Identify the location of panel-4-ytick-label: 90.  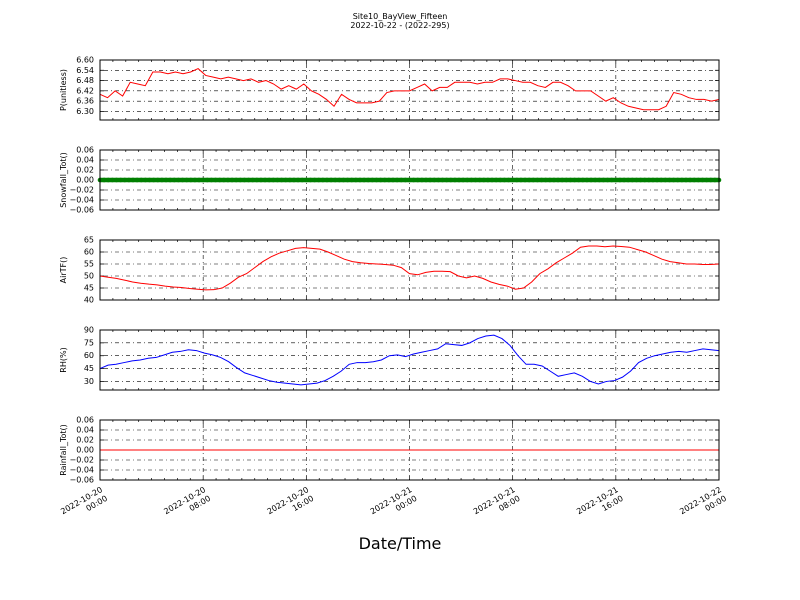
(89, 330).